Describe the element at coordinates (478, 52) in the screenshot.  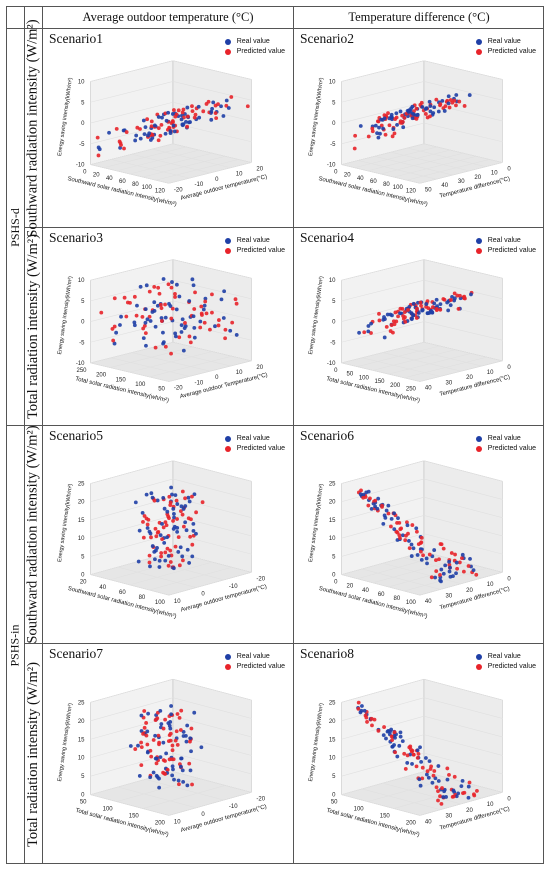
I see `legend-dot-predicted` at that location.